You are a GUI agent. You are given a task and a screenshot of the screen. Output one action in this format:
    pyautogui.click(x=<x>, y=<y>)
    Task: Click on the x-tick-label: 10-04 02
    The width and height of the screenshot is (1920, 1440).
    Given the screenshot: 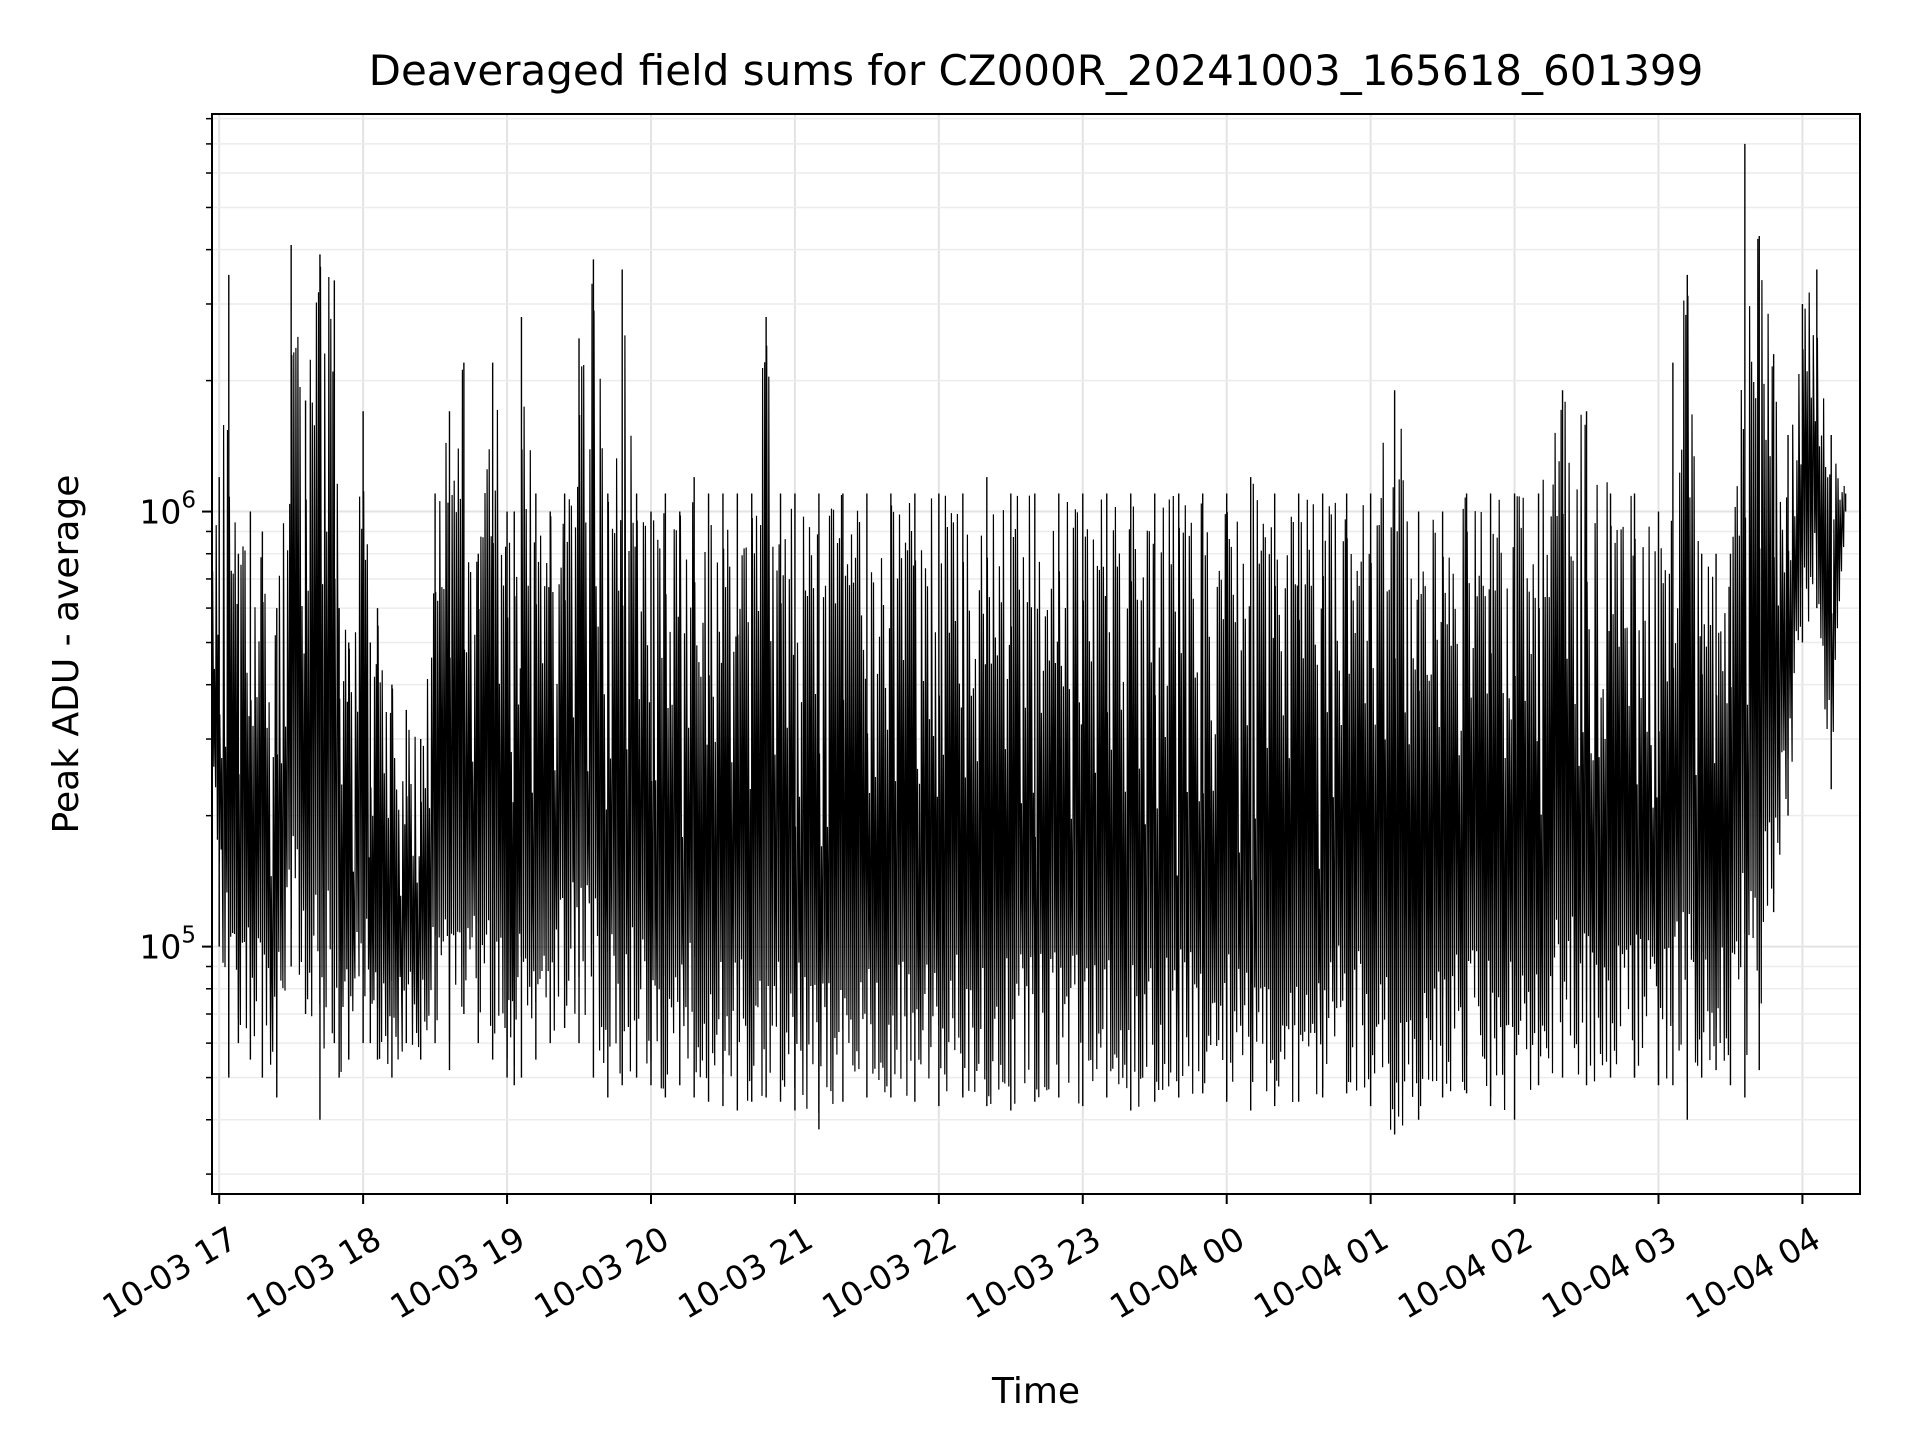 What is the action you would take?
    pyautogui.click(x=1465, y=1273)
    